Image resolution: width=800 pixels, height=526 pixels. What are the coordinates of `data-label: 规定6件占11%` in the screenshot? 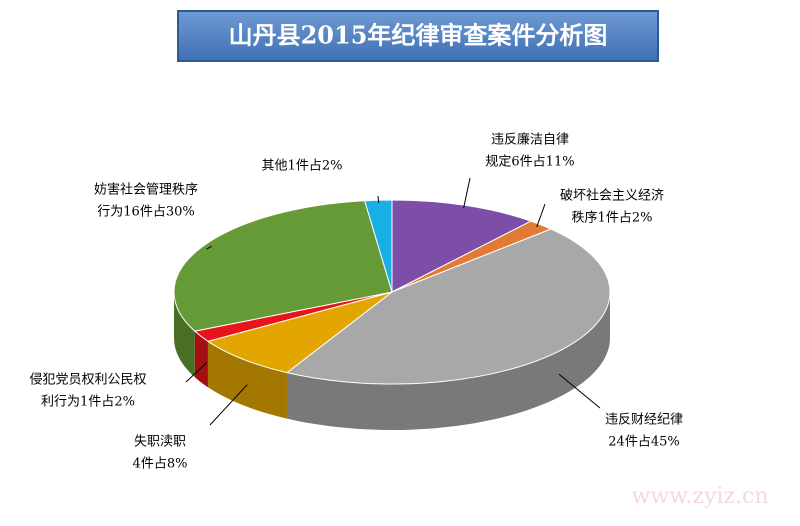 It's located at (529, 162).